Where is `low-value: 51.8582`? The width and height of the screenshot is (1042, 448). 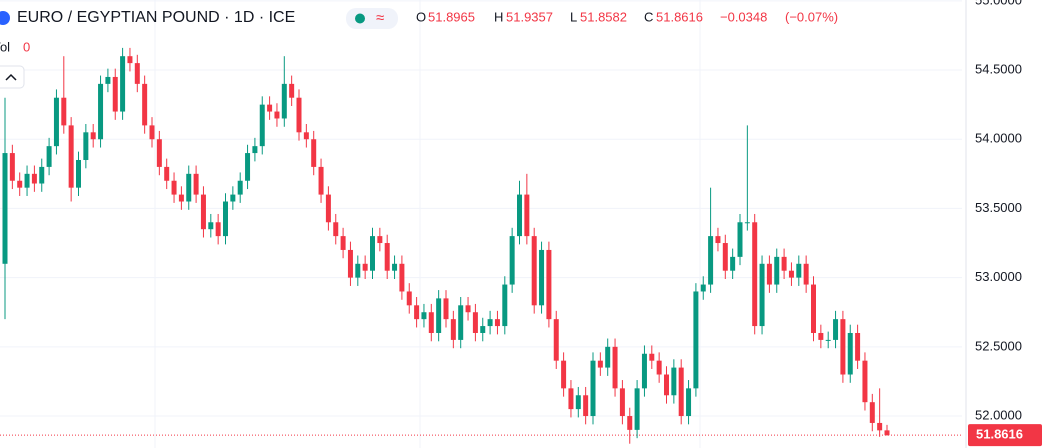
low-value: 51.8582 is located at coordinates (603, 16).